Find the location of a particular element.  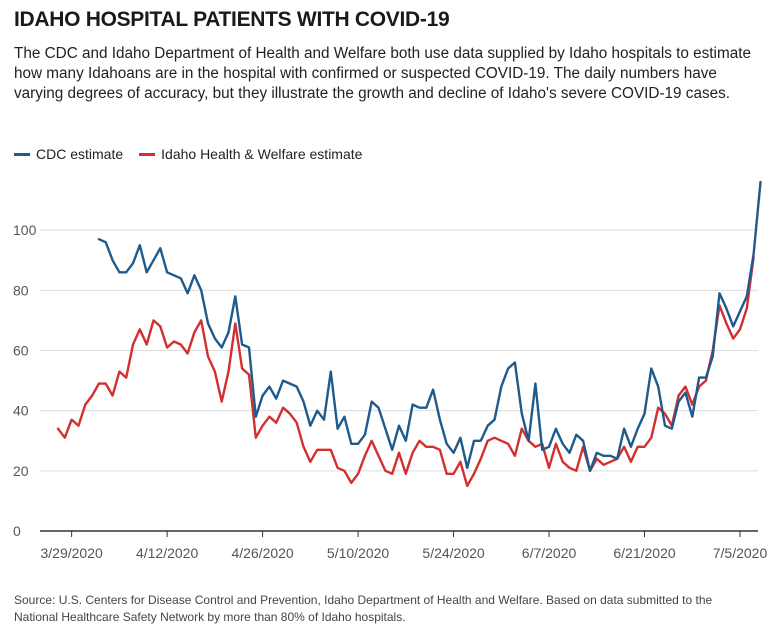

x-tick-label-6: 6/21/2020 is located at coordinates (644, 553).